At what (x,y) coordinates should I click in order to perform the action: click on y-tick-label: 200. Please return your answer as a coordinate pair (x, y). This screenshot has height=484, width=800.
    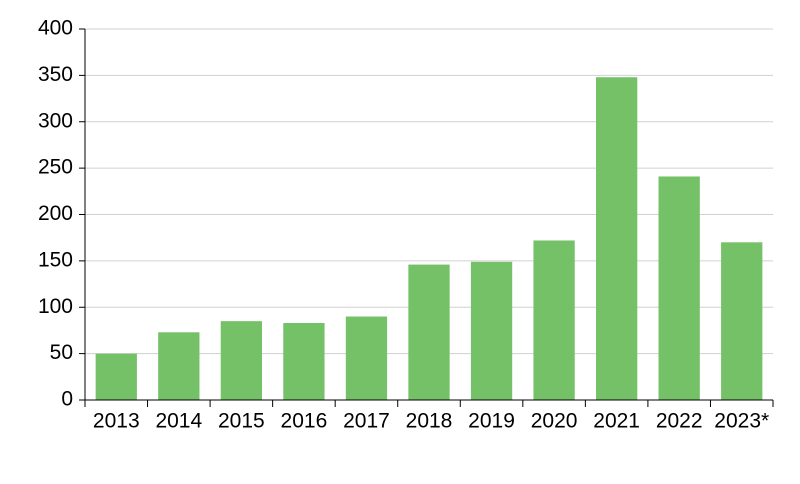
    Looking at the image, I should click on (55, 213).